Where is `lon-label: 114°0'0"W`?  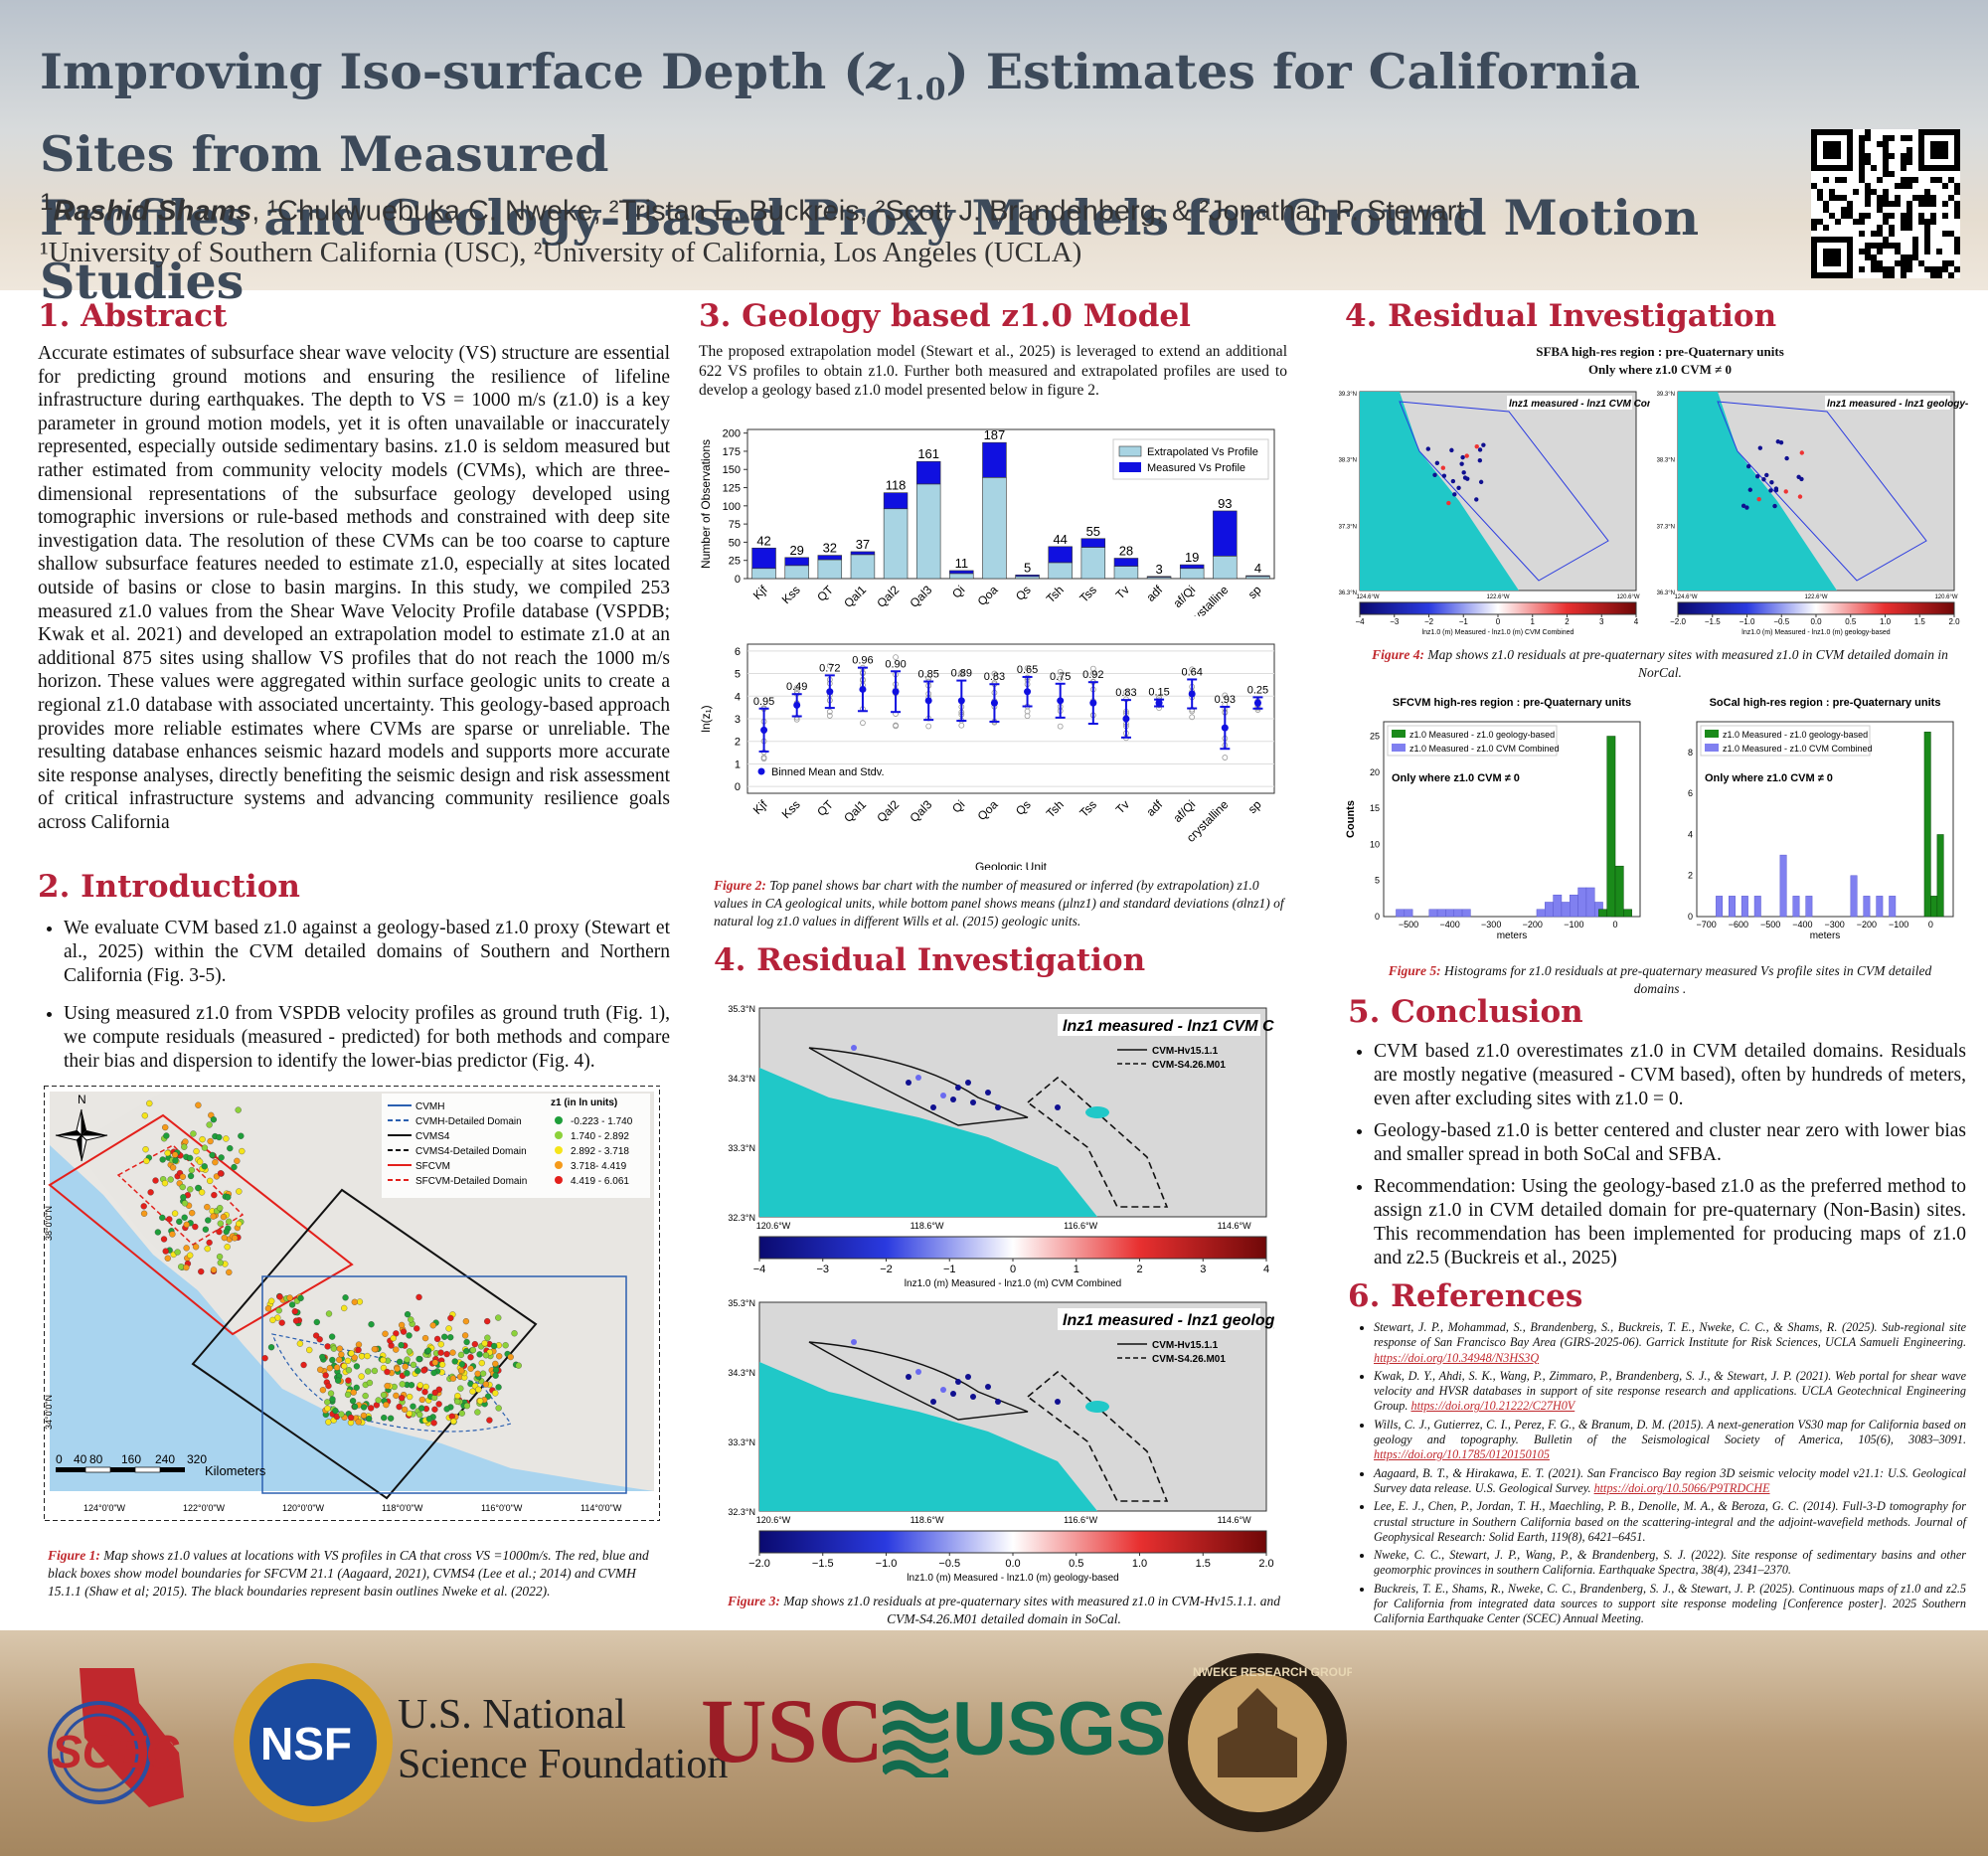
lon-label: 114°0'0"W is located at coordinates (601, 1508).